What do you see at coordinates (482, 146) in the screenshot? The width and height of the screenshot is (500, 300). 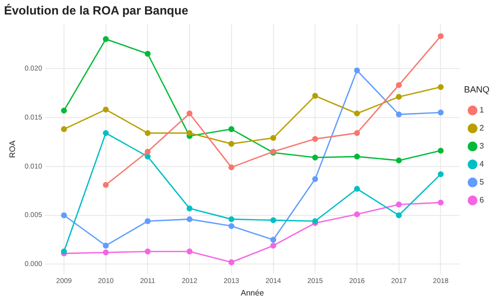 I see `legend-label: 3` at bounding box center [482, 146].